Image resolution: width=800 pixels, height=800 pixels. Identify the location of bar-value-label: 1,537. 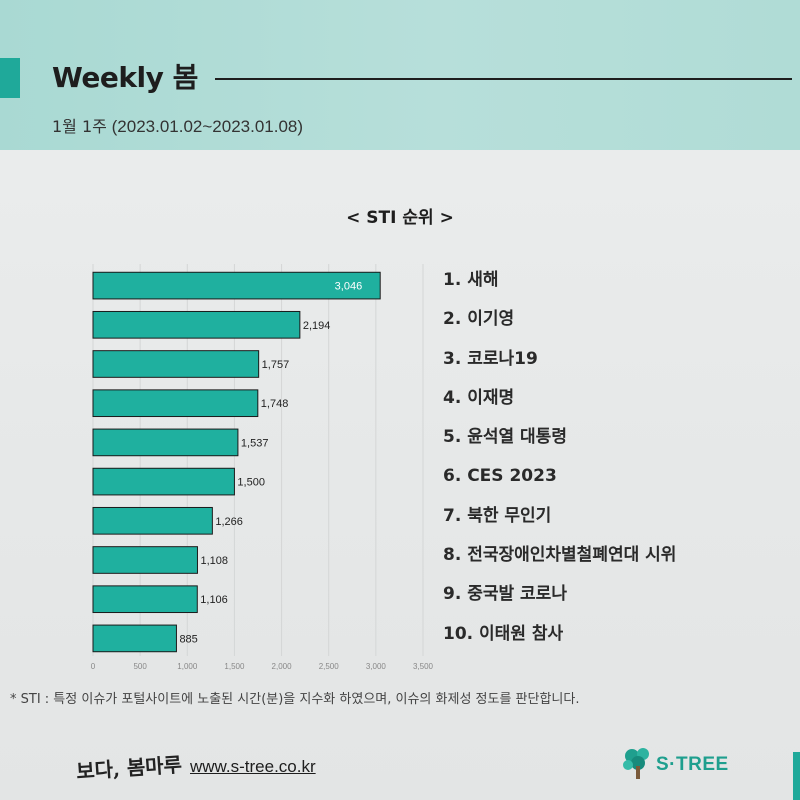
(255, 443).